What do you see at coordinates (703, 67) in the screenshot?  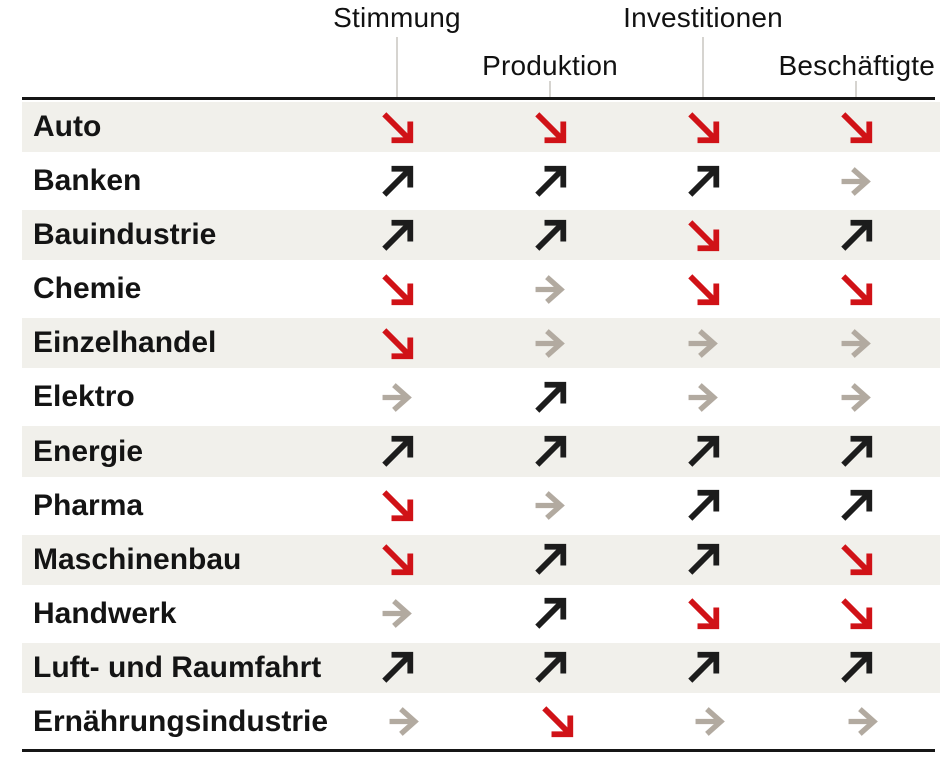 I see `column-tick-investitionen` at bounding box center [703, 67].